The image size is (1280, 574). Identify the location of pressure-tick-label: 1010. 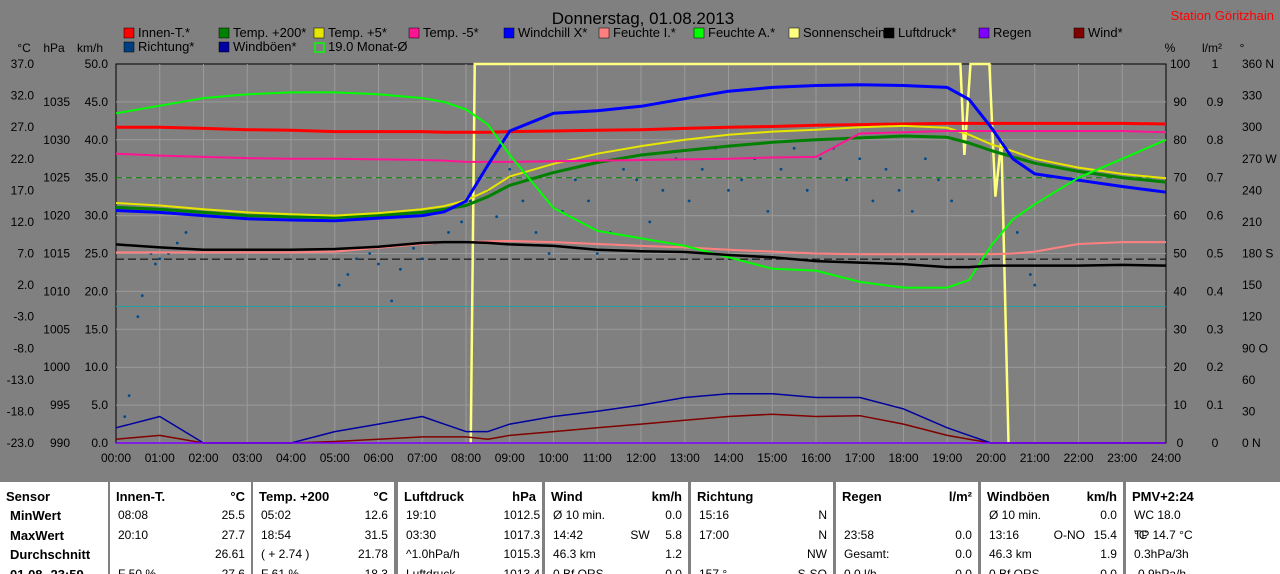
(56, 291).